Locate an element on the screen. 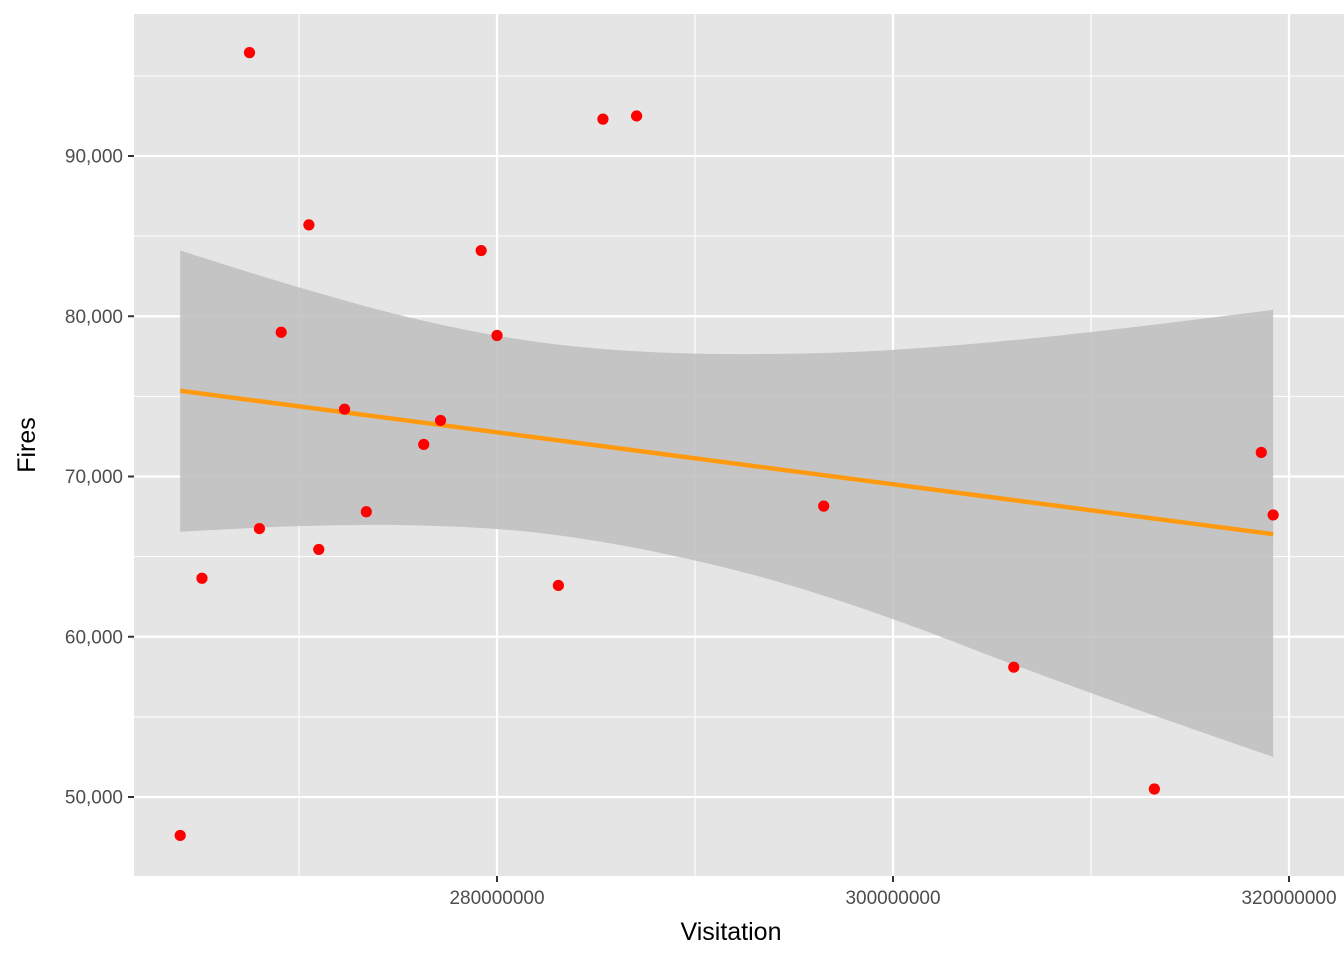  y-tick-label: 70,000 is located at coordinates (94, 477).